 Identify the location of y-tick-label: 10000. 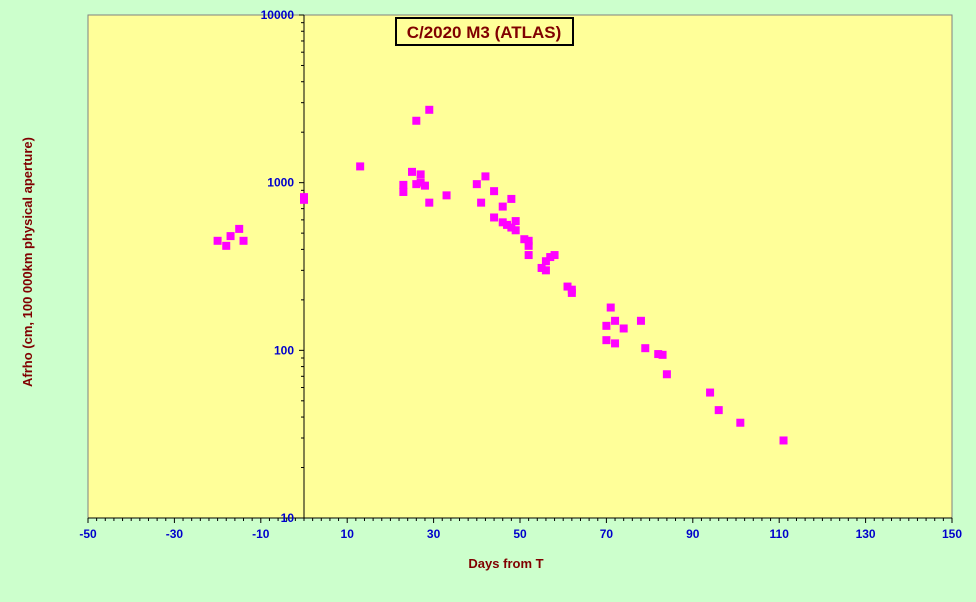
(278, 15).